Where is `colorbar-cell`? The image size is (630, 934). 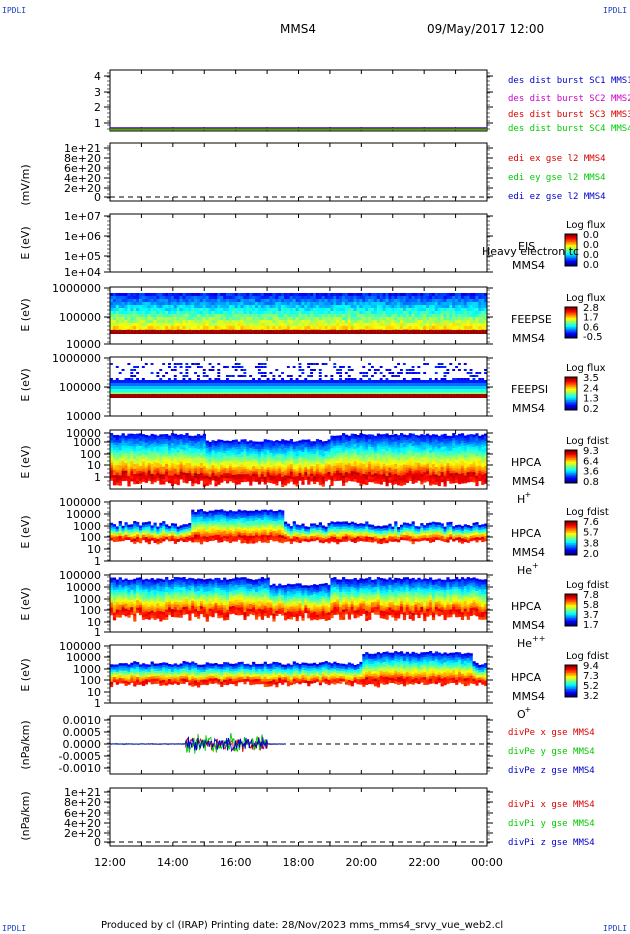 colorbar-cell is located at coordinates (571, 246).